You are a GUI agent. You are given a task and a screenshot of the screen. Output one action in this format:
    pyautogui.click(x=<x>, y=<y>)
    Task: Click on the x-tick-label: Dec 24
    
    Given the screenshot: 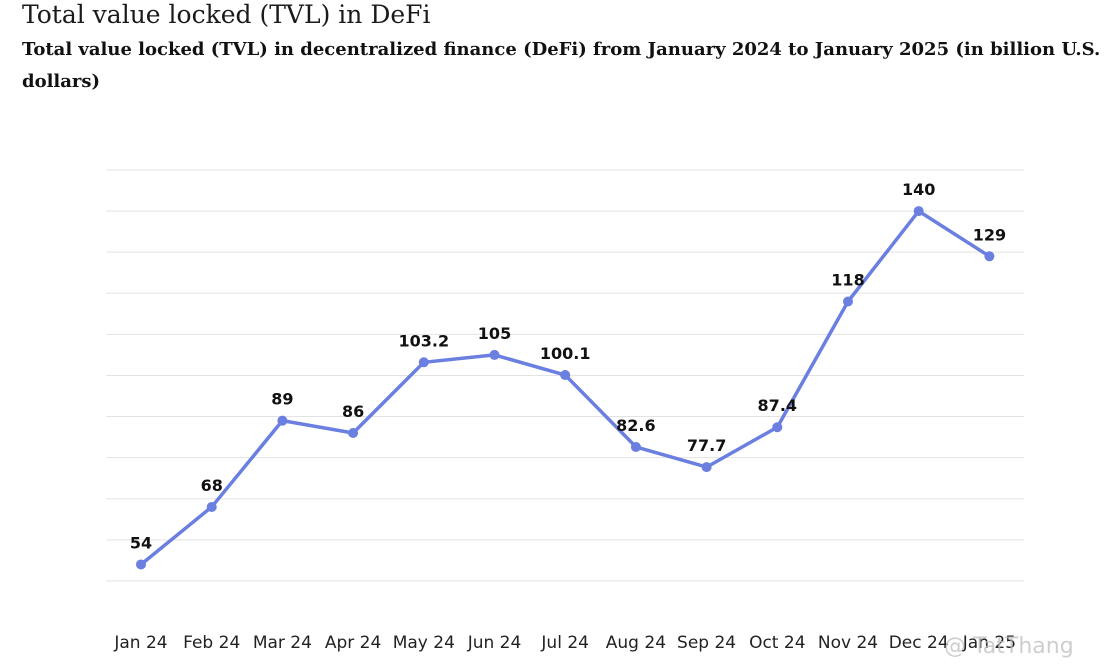 What is the action you would take?
    pyautogui.click(x=919, y=643)
    